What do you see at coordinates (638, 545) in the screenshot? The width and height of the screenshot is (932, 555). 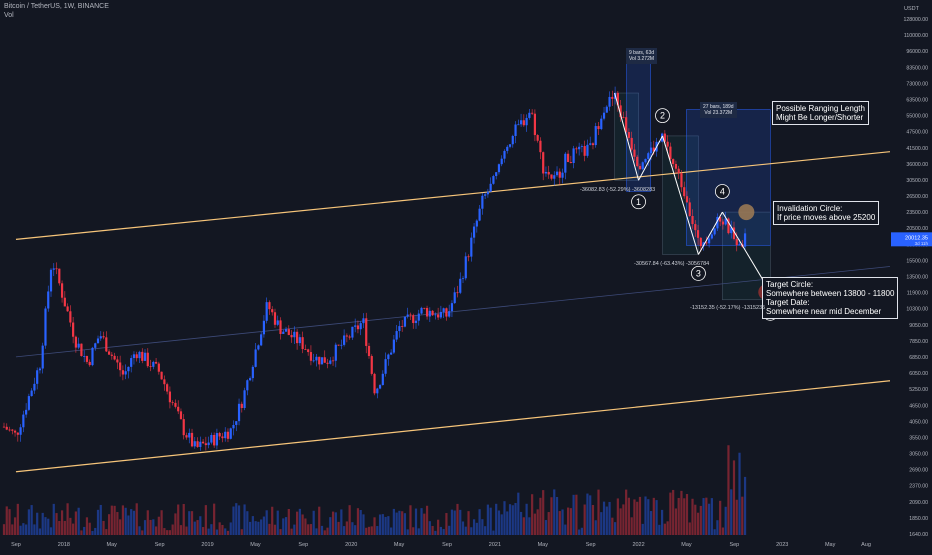 I see `time-tick-label: 2022` at bounding box center [638, 545].